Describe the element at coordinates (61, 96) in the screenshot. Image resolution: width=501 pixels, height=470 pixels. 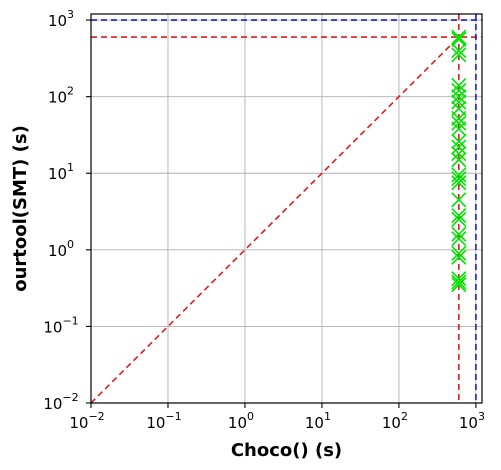
I see `y-tick-label-4: 10²` at that location.